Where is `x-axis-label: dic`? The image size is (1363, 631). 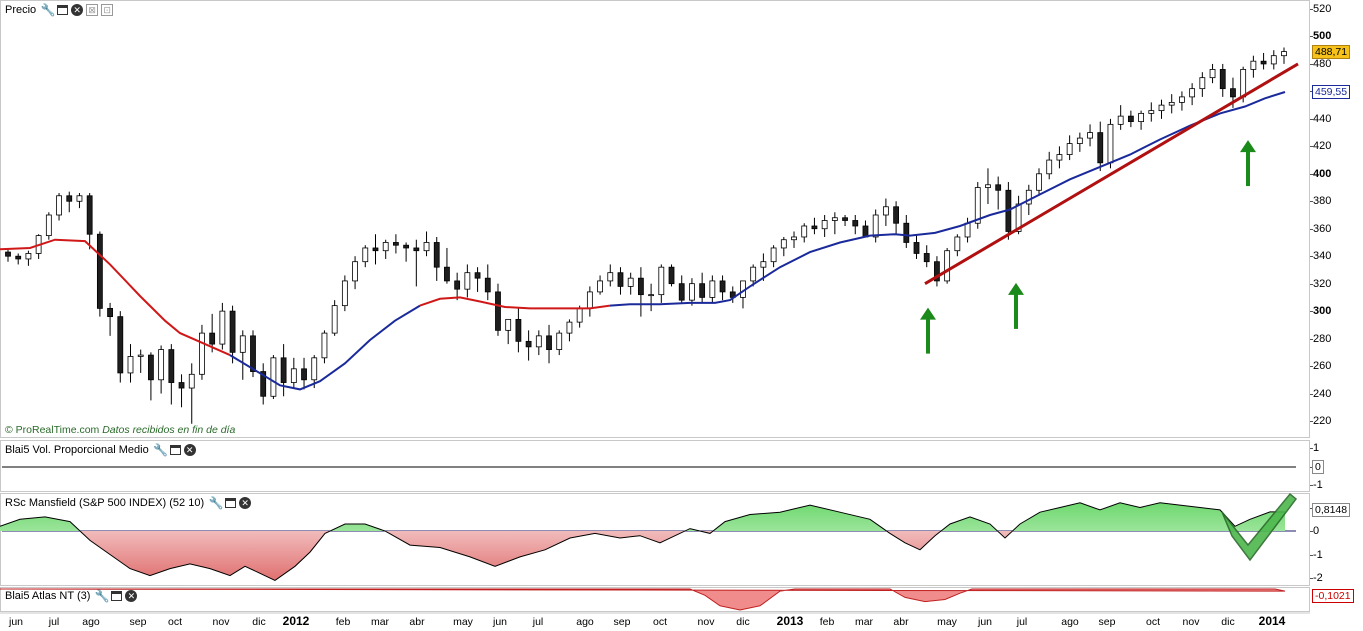
x-axis-label: dic is located at coordinates (259, 622).